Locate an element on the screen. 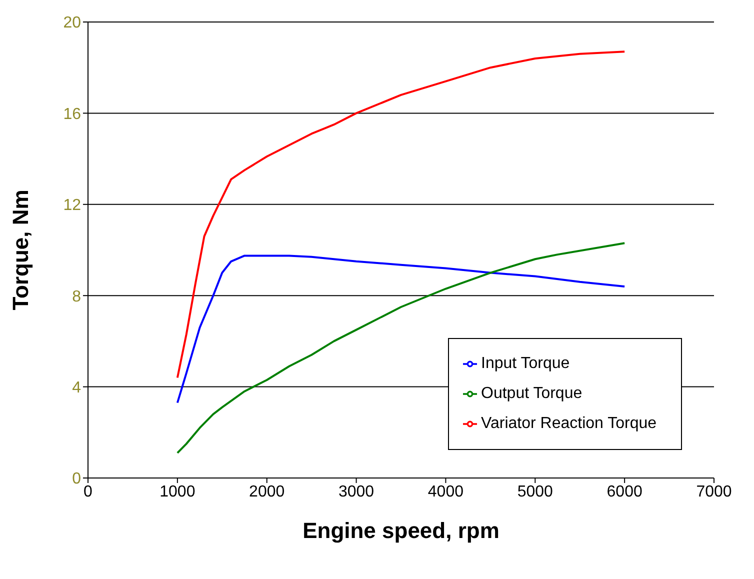 The image size is (754, 579). x-tick-label: 7000 is located at coordinates (714, 491).